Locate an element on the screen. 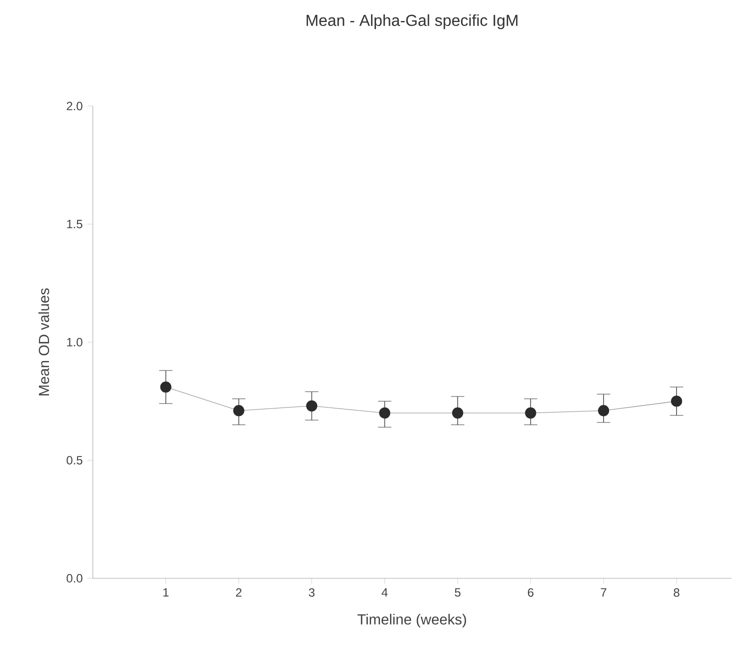 The width and height of the screenshot is (741, 653). chart-title: Mean - Alpha-Gal specific IgM is located at coordinates (412, 21).